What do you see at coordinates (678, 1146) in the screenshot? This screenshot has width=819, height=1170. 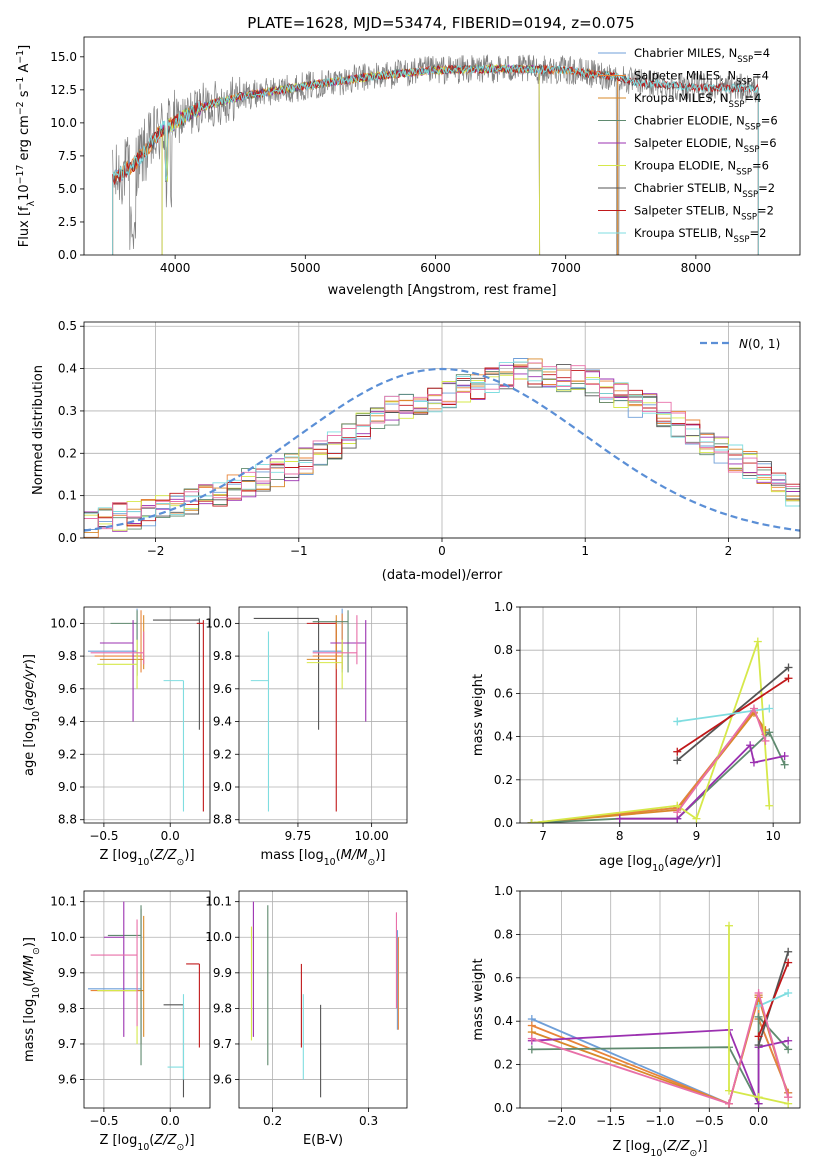 I see `weight-z-panel-xlabel-part: Z/Z` at bounding box center [678, 1146].